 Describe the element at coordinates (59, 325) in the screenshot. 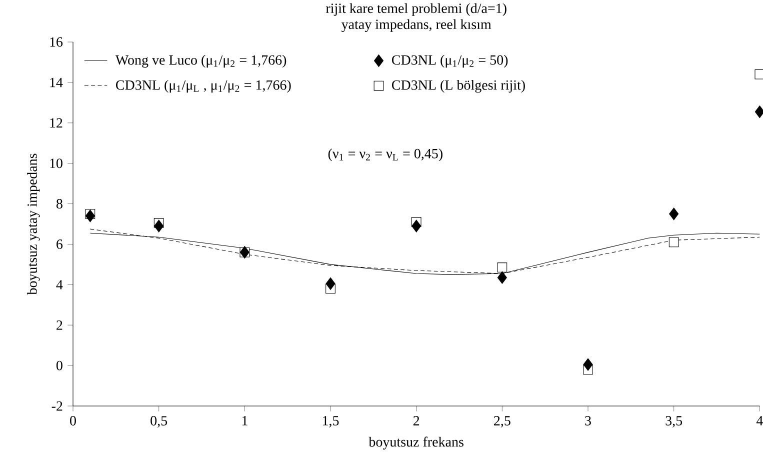

I see `y-tick-label: 2` at that location.